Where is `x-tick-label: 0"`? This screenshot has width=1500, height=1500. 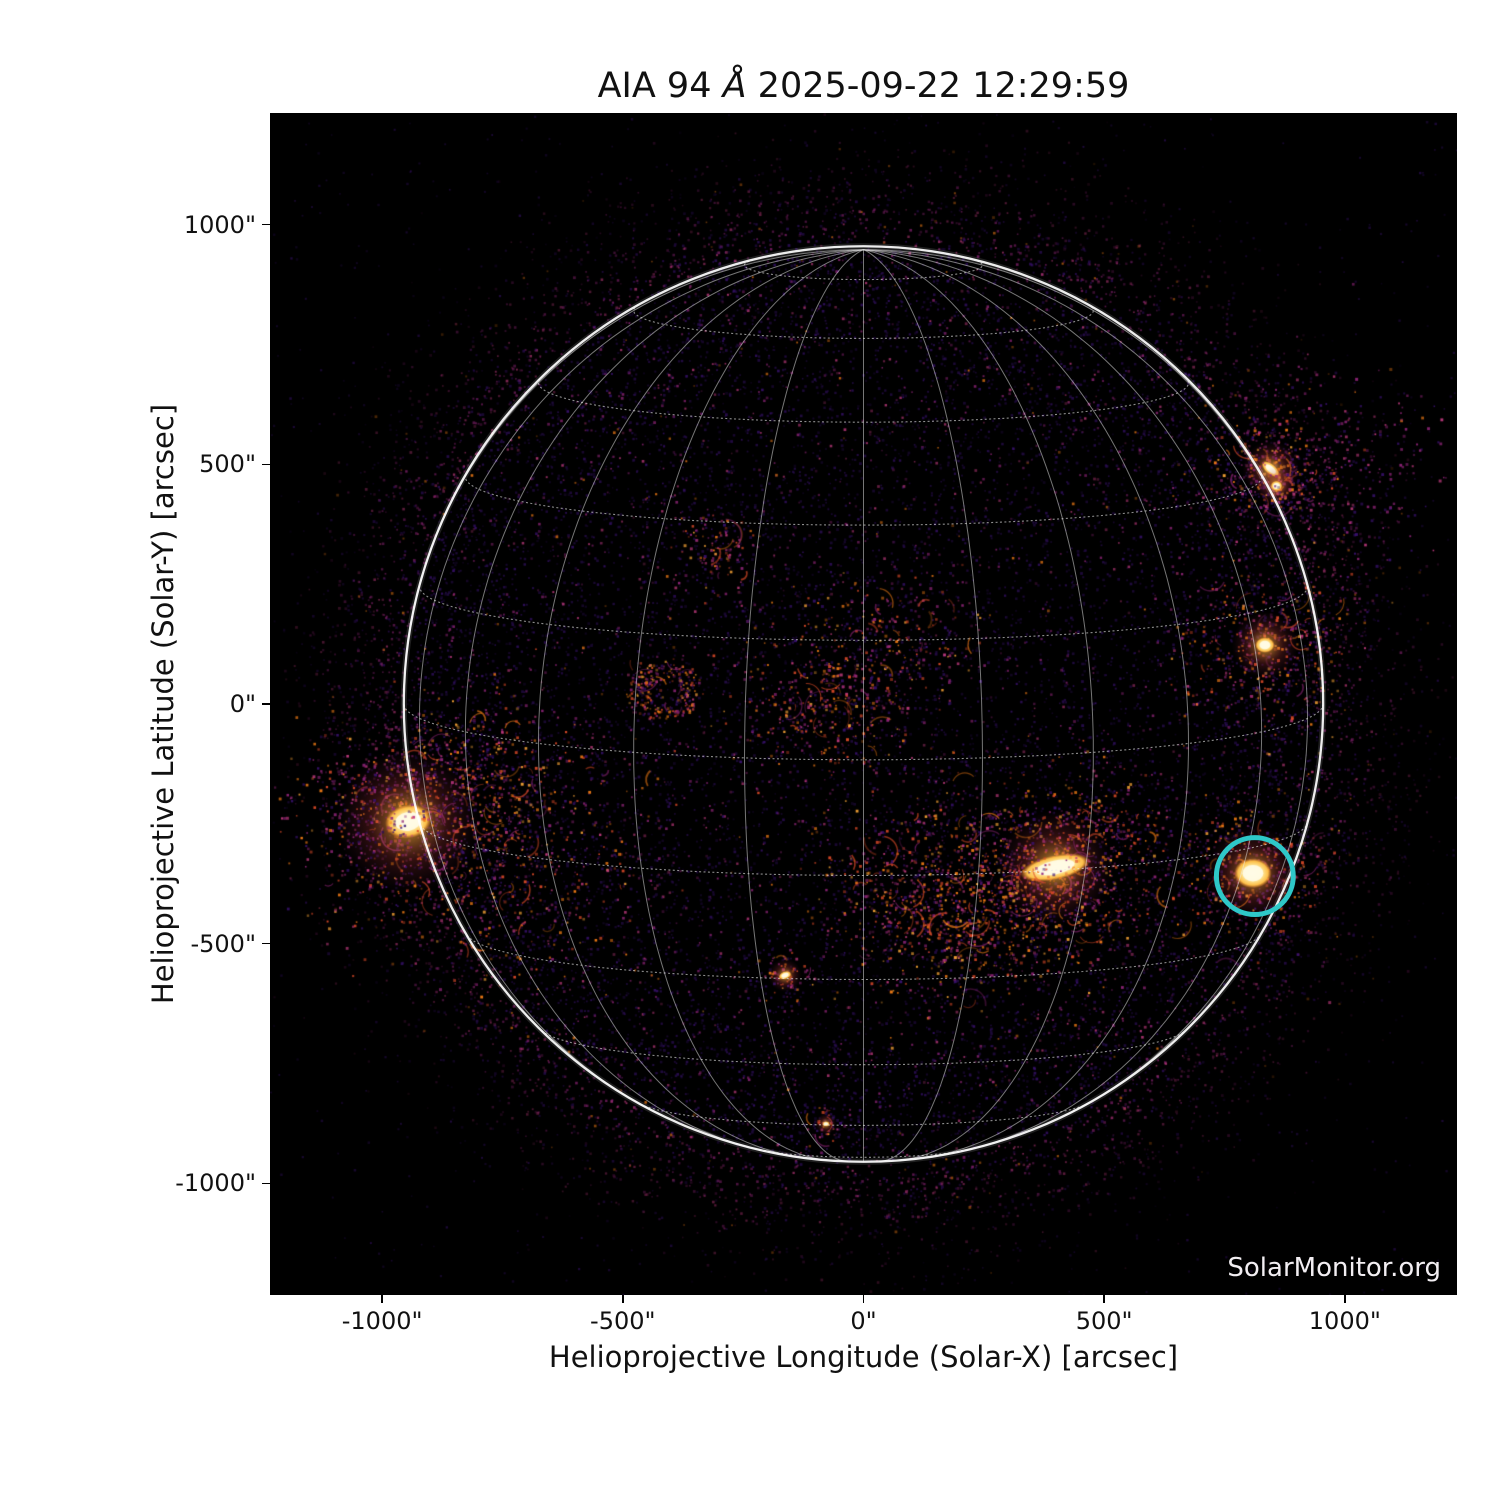
x-tick-label: 0" is located at coordinates (863, 1321).